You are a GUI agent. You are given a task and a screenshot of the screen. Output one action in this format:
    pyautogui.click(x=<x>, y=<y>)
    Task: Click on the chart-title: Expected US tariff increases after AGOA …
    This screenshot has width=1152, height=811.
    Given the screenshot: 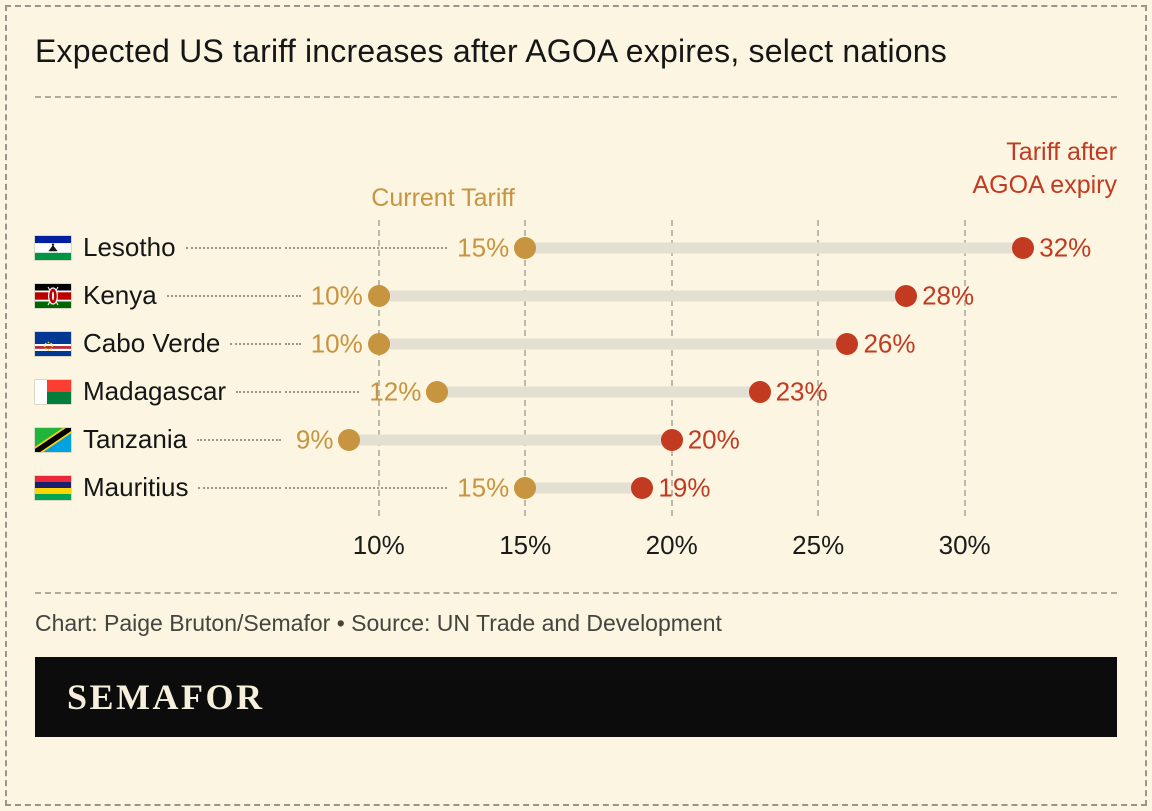 What is the action you would take?
    pyautogui.click(x=491, y=51)
    